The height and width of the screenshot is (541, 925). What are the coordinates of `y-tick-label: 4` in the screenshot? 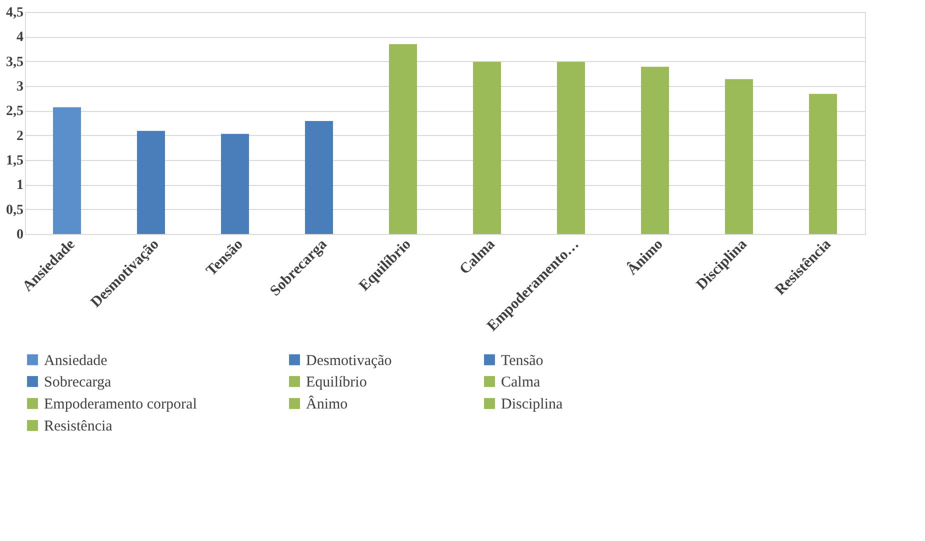 It's located at (20, 38).